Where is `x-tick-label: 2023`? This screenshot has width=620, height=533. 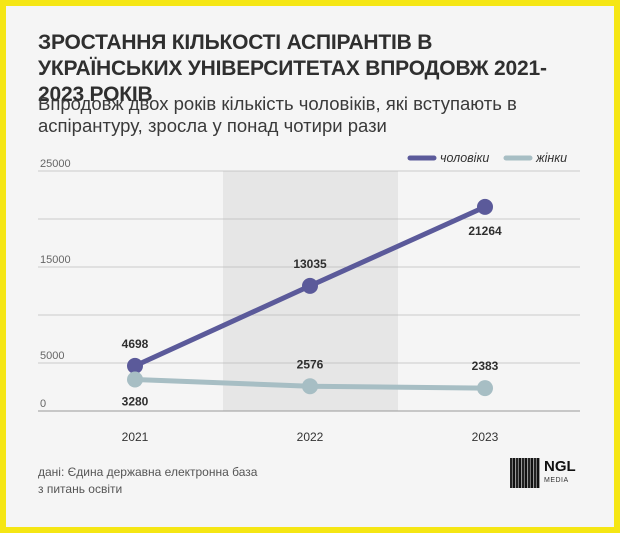 x-tick-label: 2023 is located at coordinates (485, 437).